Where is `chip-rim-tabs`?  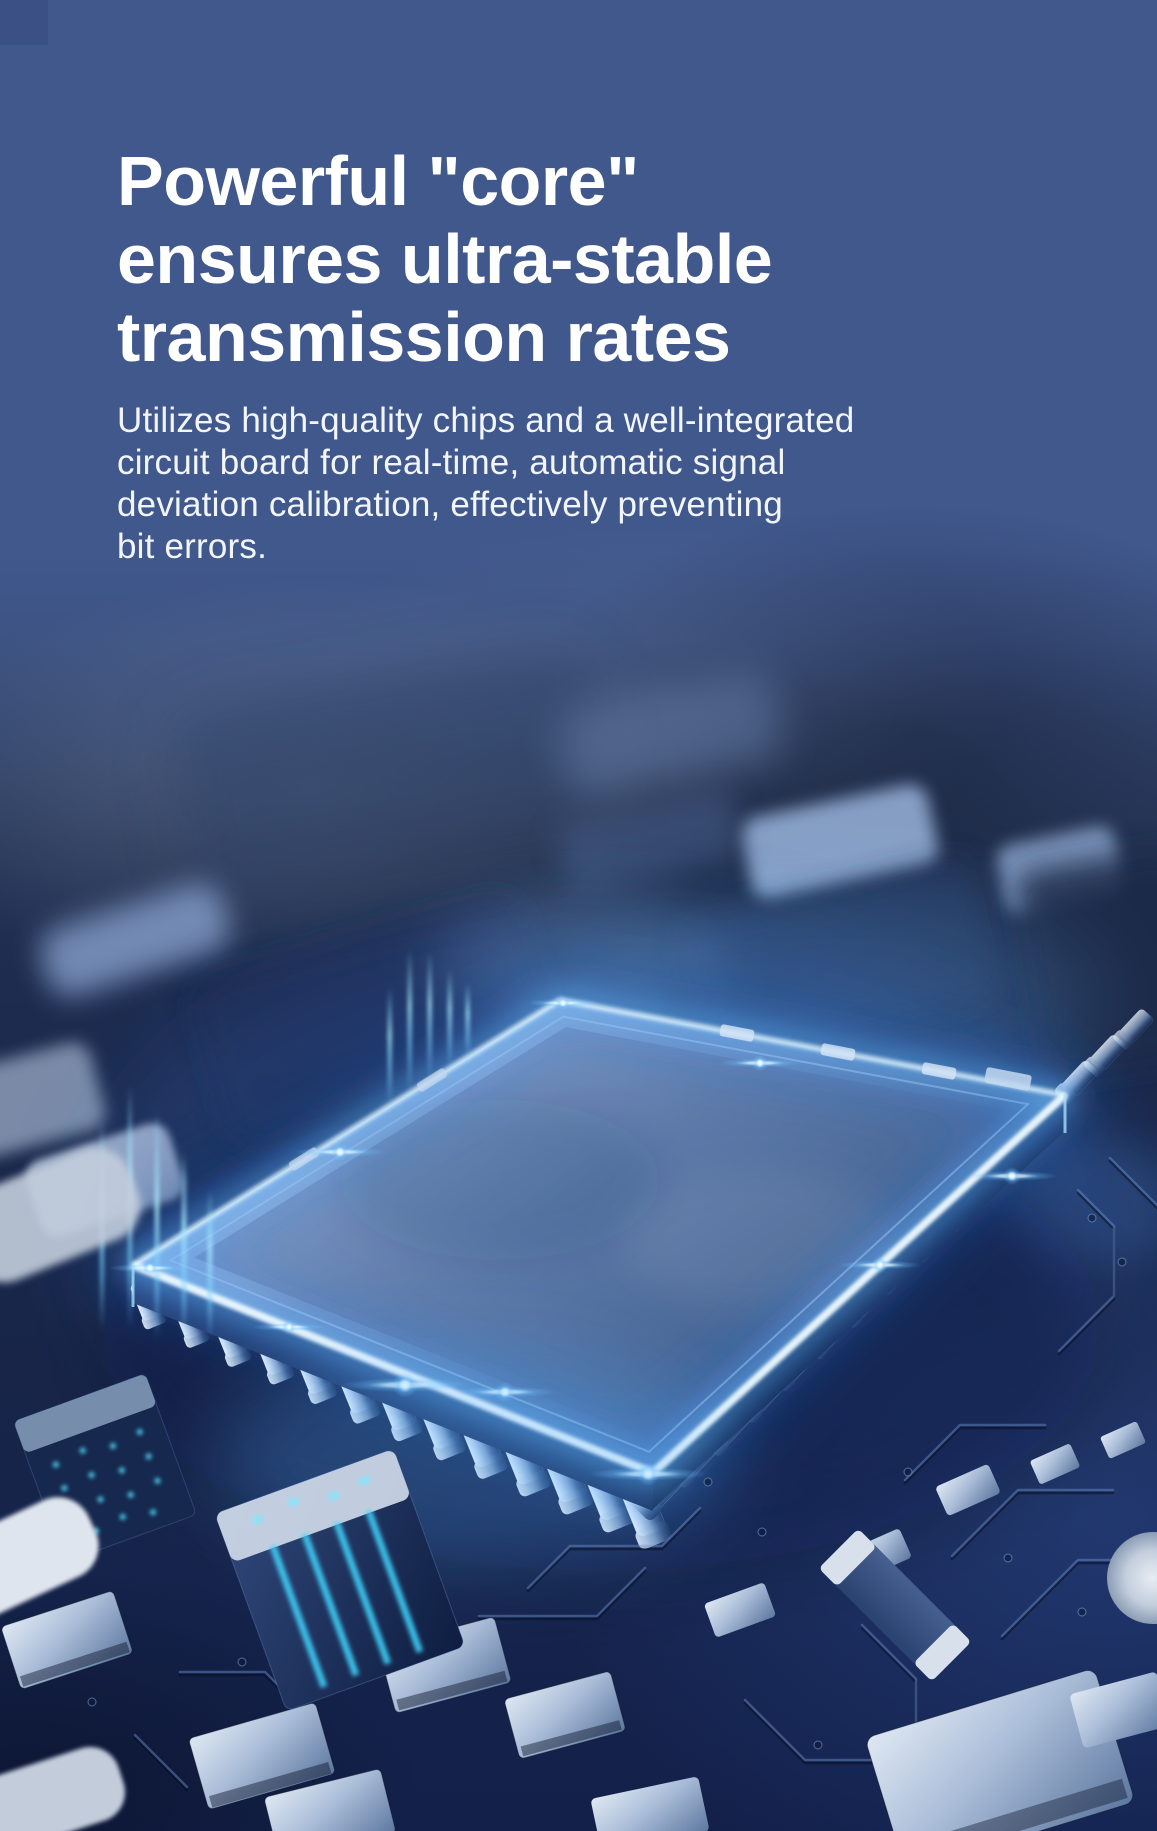 chip-rim-tabs is located at coordinates (660, 1097).